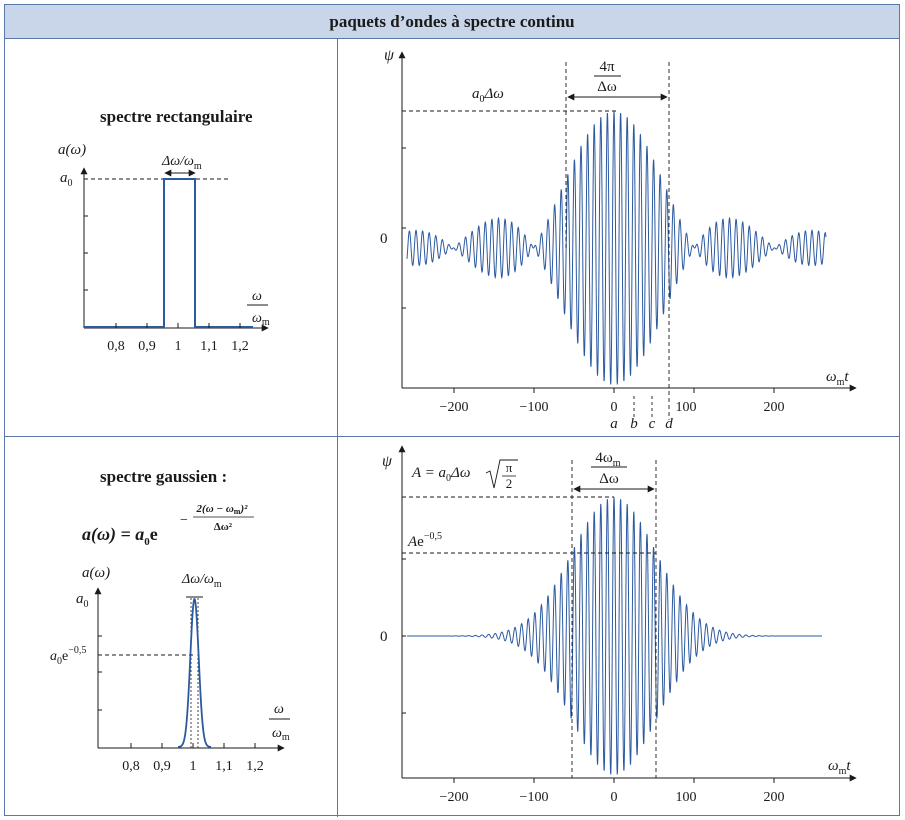  I want to click on wave2-x-tick-label: 200, so click(774, 797).